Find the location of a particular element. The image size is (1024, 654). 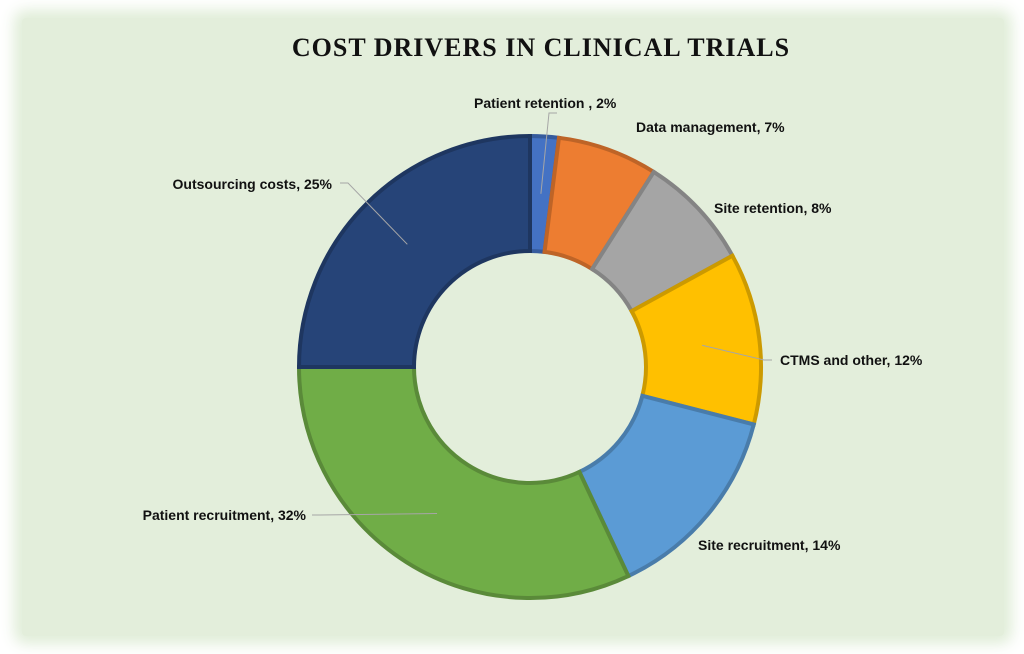

slice-patient-recruitment is located at coordinates (464, 482).